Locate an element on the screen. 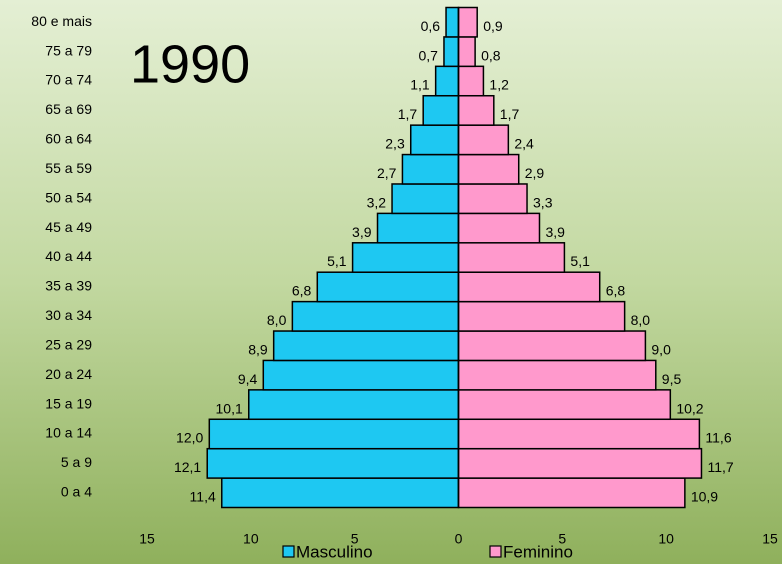  y-tick-label: 75 a 79 is located at coordinates (68, 50).